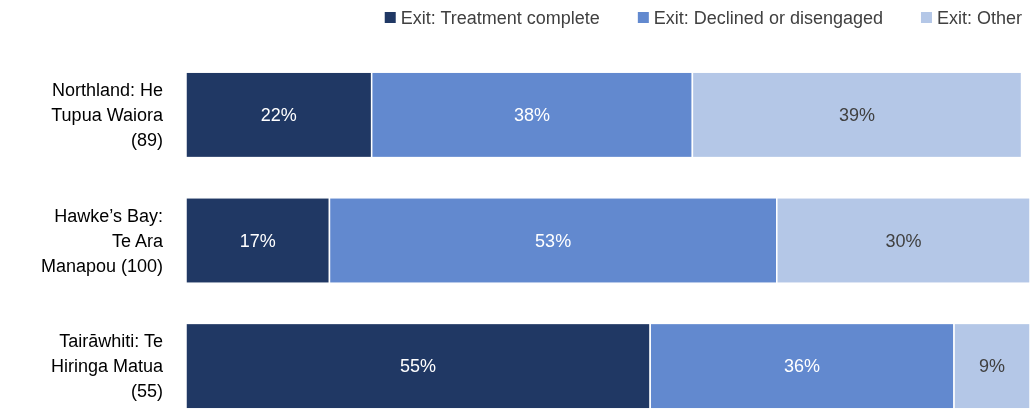 Image resolution: width=1030 pixels, height=417 pixels. What do you see at coordinates (107, 366) in the screenshot?
I see `y-tick-label: Tairāwhiti: Te Hiringa Matua (55)` at bounding box center [107, 366].